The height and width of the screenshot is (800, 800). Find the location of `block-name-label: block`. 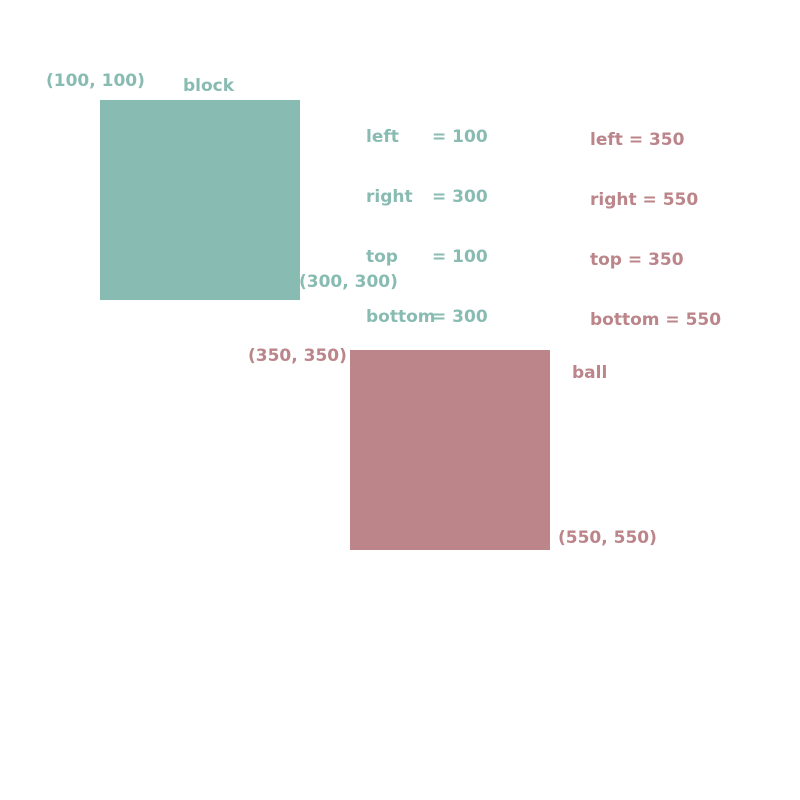

block-name-label: block is located at coordinates (209, 86).